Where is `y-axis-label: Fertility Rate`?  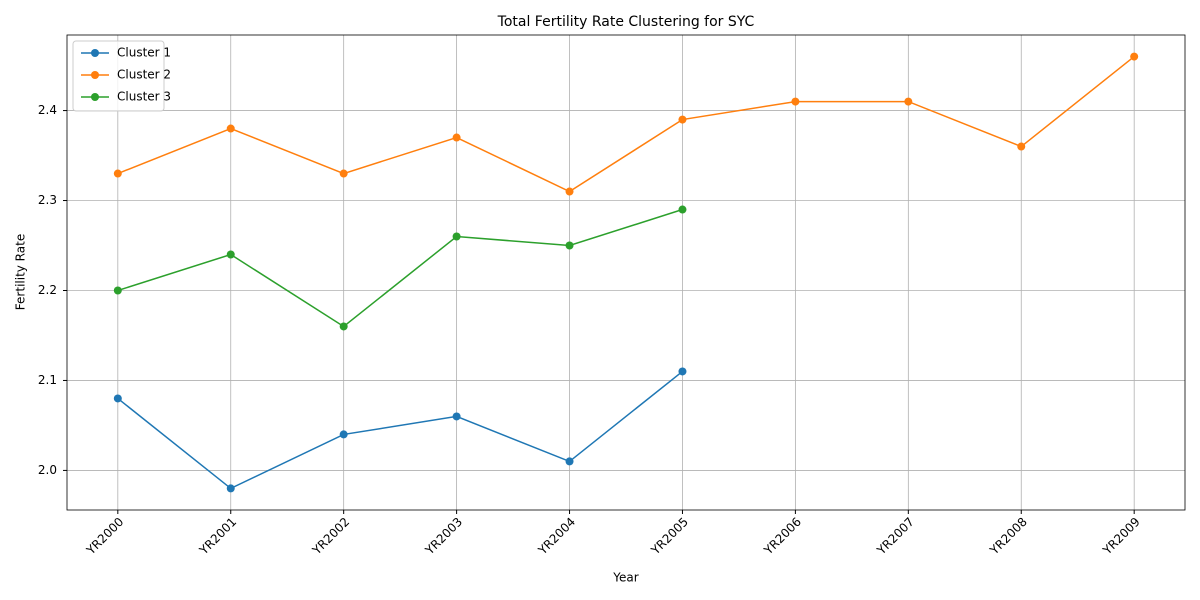 y-axis-label: Fertility Rate is located at coordinates (21, 272).